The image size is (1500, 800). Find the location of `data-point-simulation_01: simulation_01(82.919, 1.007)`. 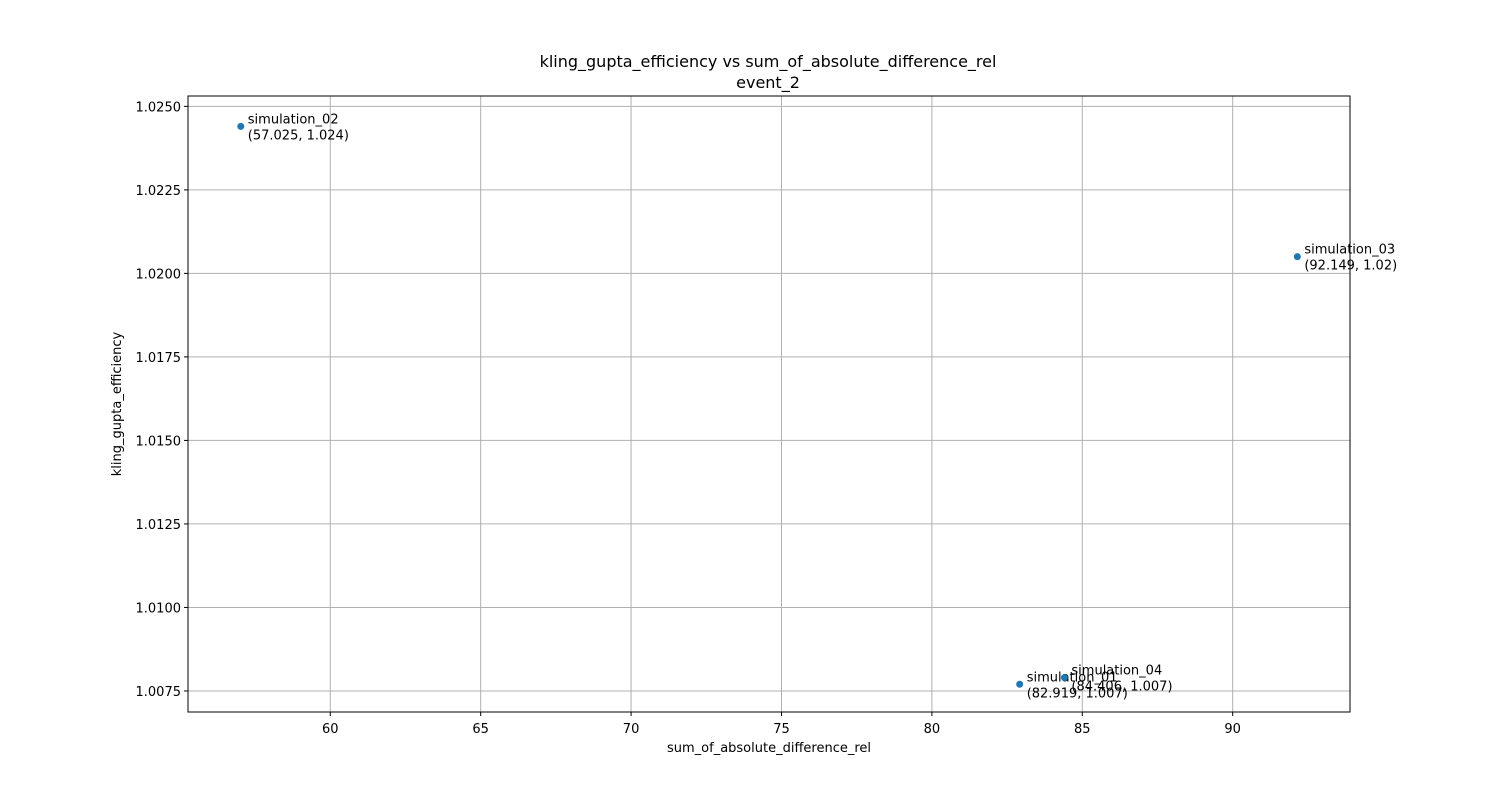

data-point-simulation_01: simulation_01(82.919, 1.007) is located at coordinates (1072, 685).